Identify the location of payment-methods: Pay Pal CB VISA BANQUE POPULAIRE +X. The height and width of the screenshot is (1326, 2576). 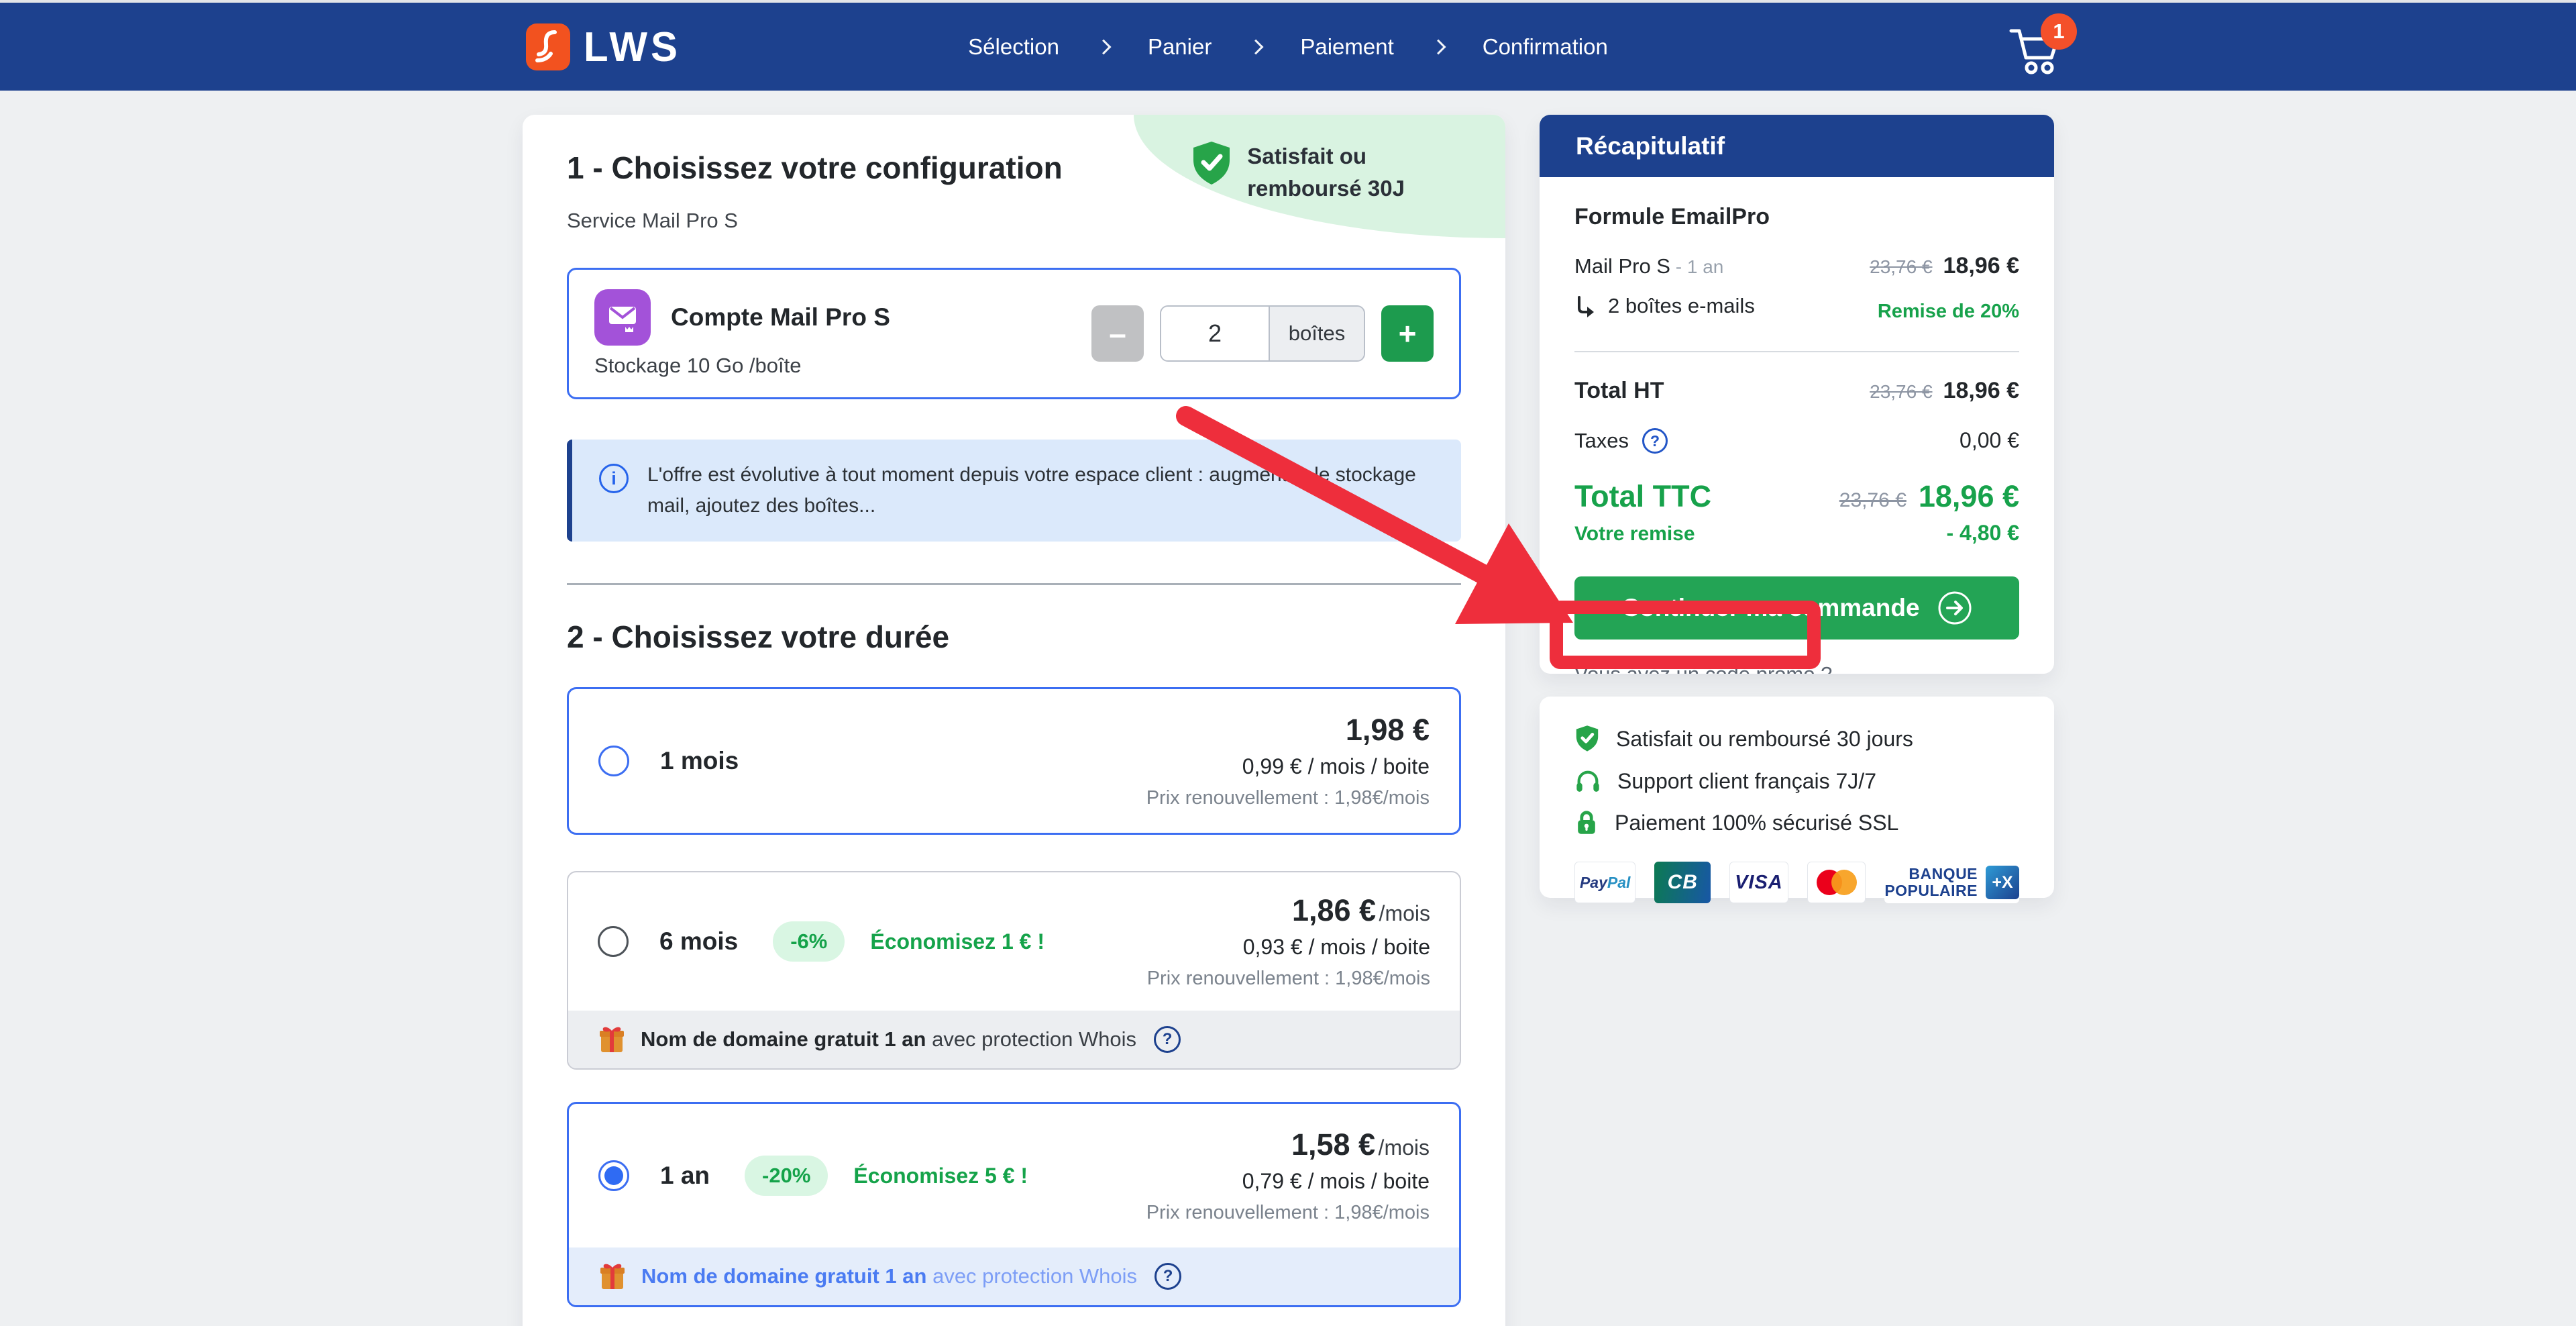
(1797, 883).